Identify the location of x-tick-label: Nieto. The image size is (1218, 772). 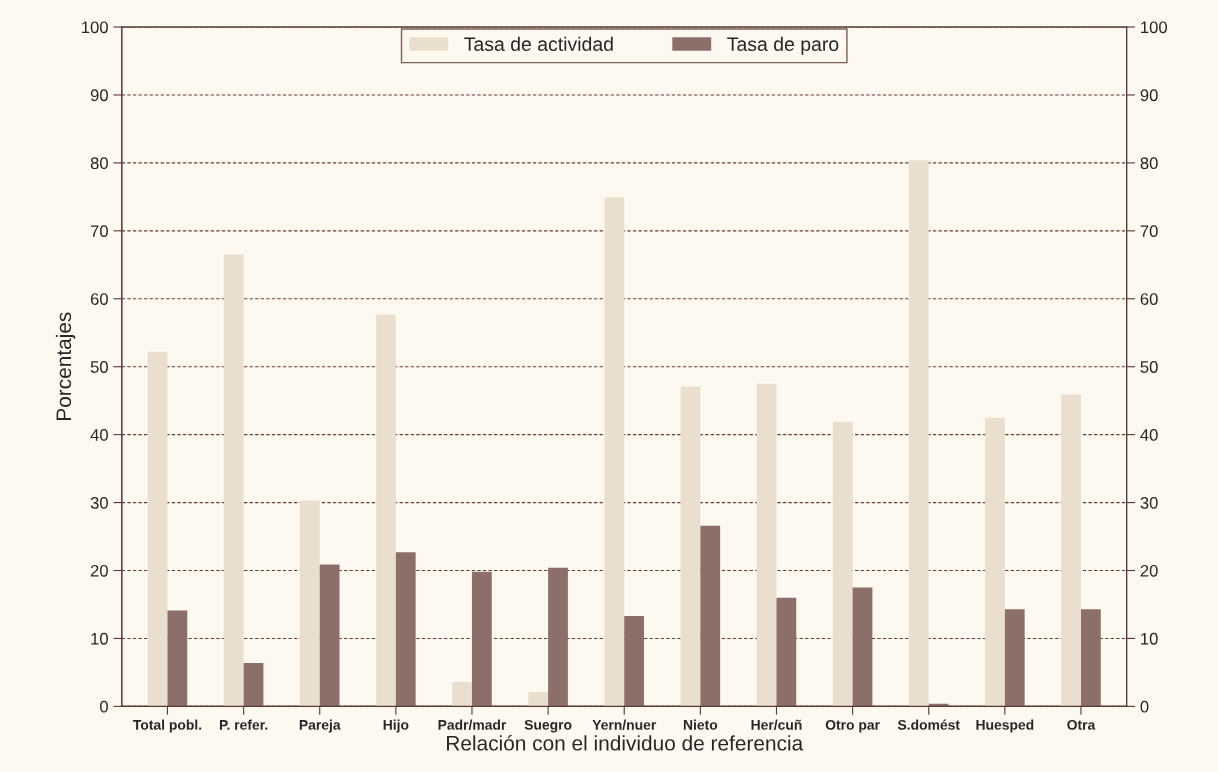
(700, 724).